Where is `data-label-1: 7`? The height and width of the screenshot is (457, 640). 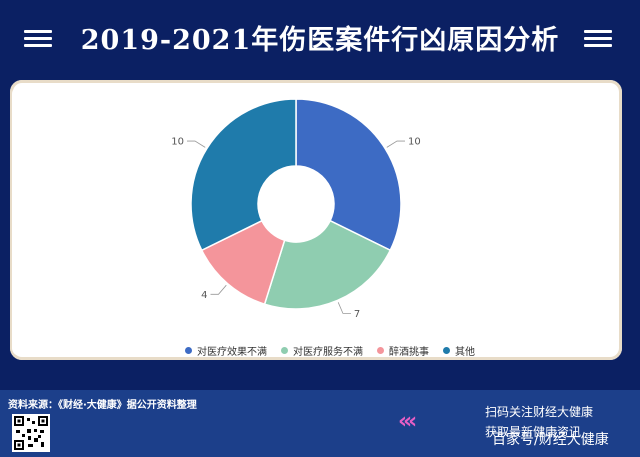 data-label-1: 7 is located at coordinates (357, 314).